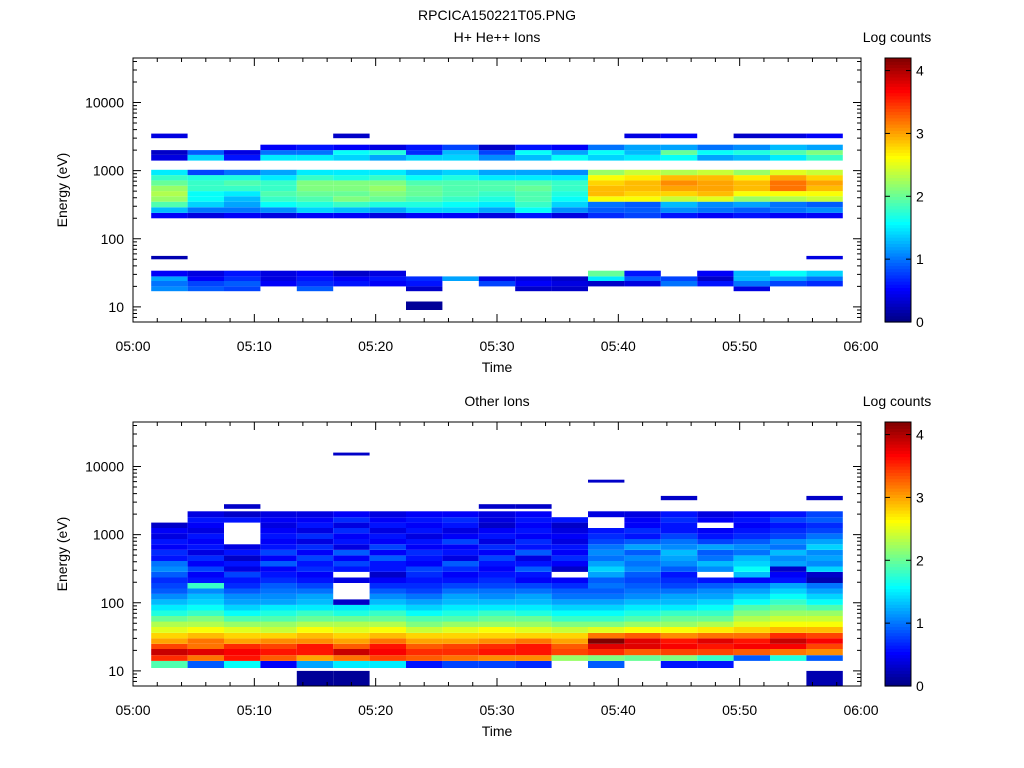  I want to click on x-tick-label: 05:40, so click(618, 710).